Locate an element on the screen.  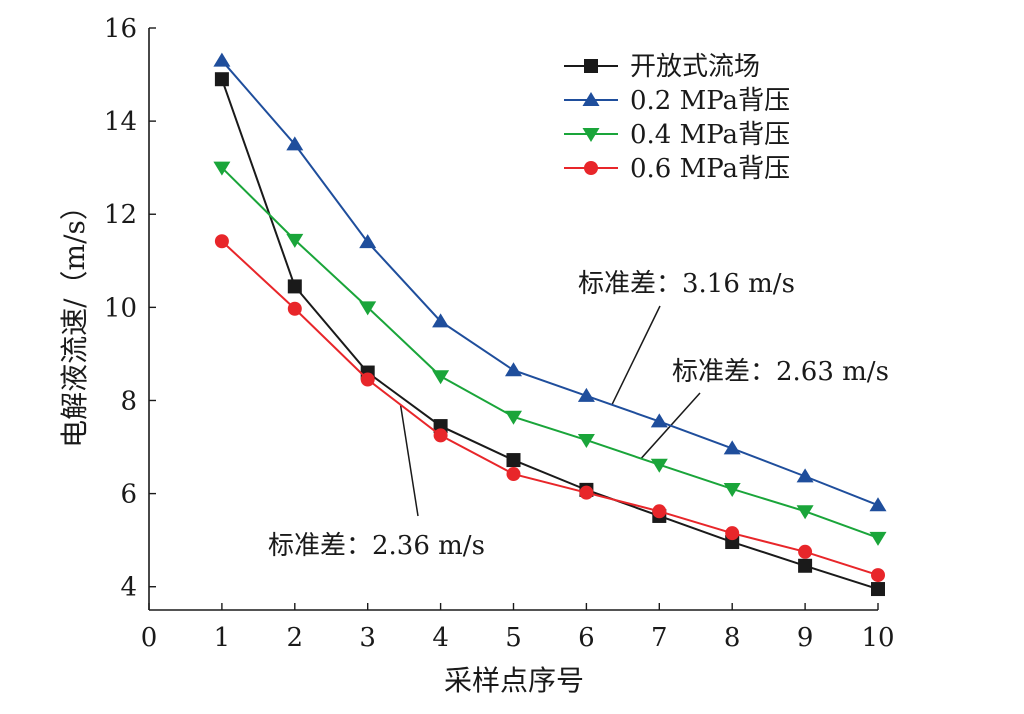
y-tick-label: 16 is located at coordinates (120, 29).